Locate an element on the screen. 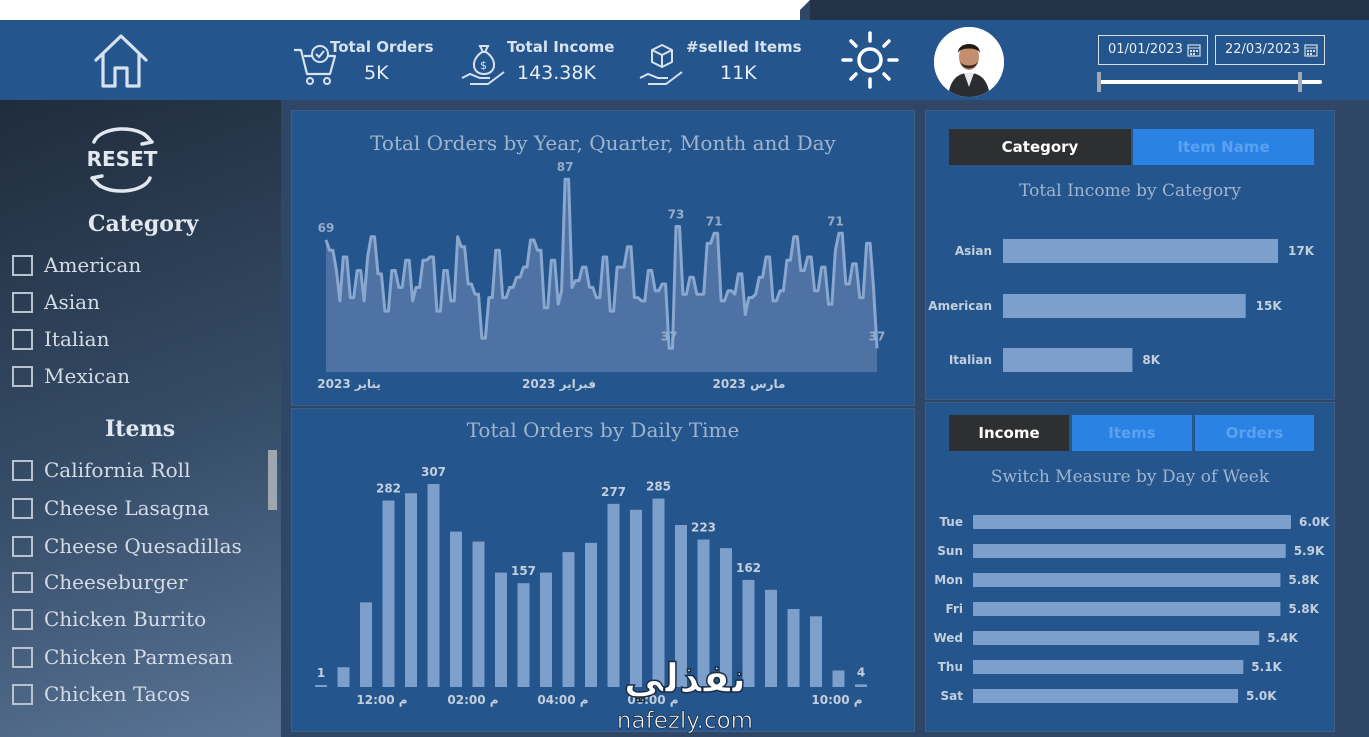 This screenshot has height=737, width=1369. date-end-value: 22/03/2023 is located at coordinates (1262, 49).